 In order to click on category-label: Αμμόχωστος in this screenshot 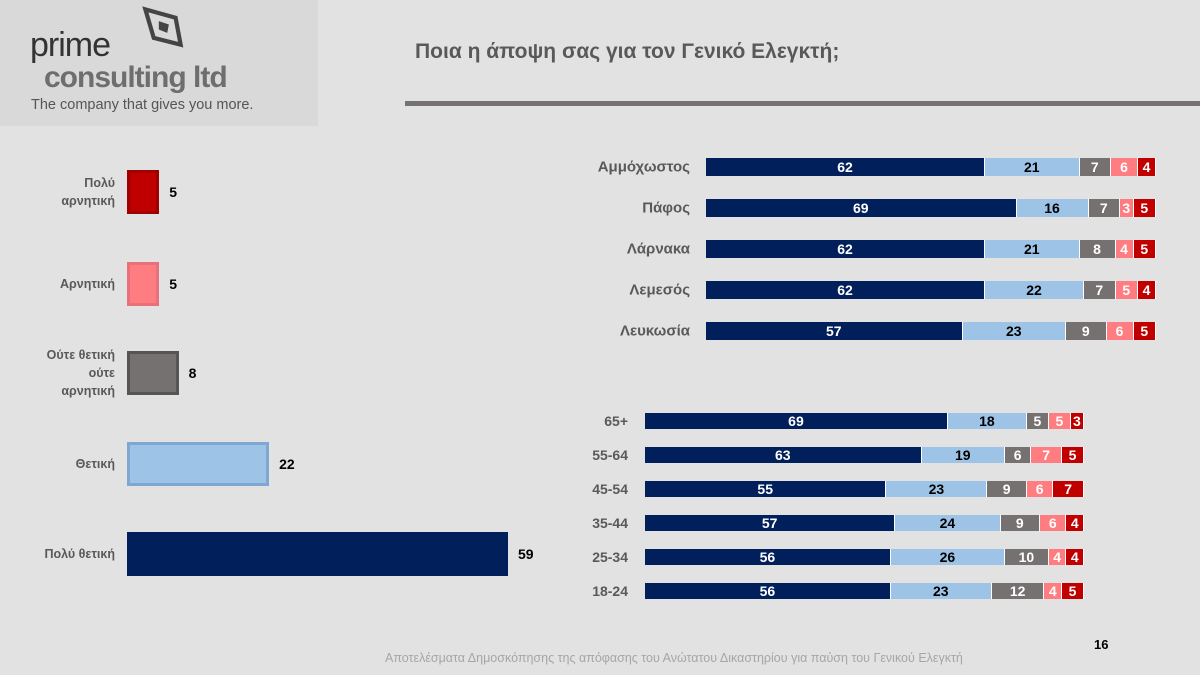, I will do `click(643, 167)`.